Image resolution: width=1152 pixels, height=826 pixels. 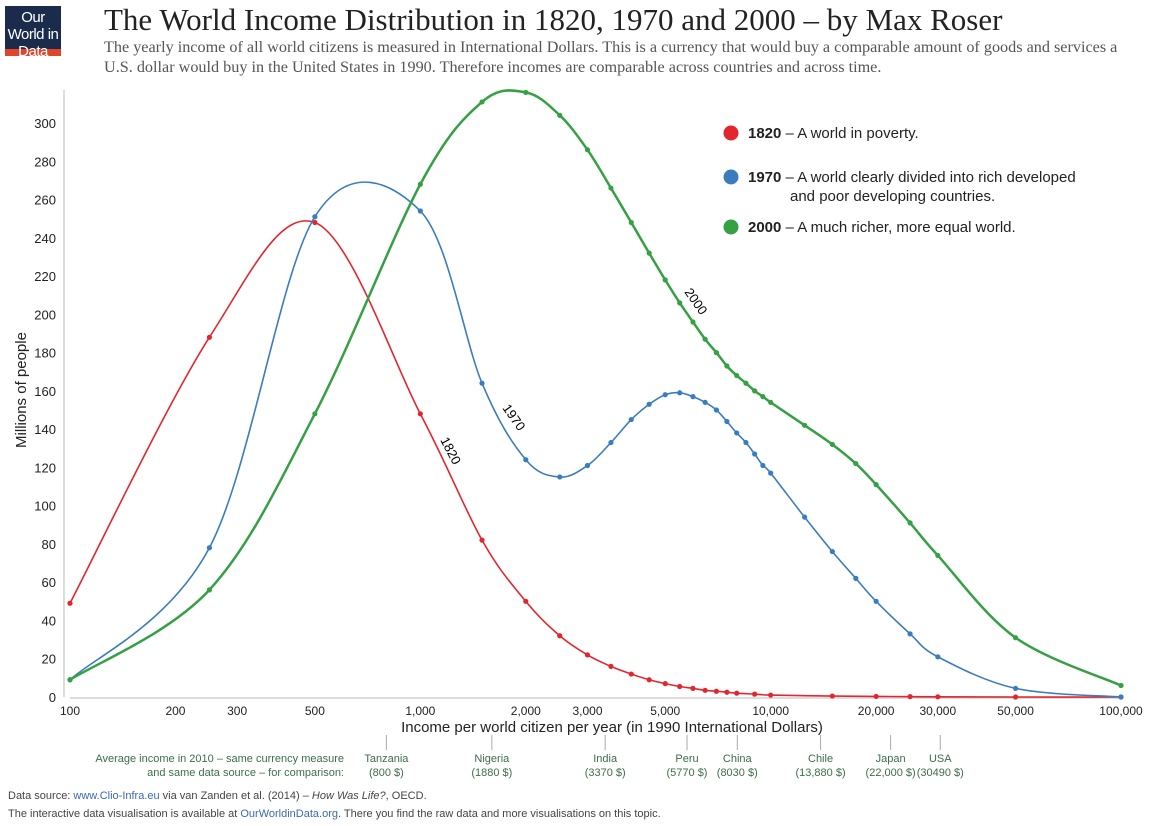 I want to click on y-tick-label: 120, so click(x=45, y=467).